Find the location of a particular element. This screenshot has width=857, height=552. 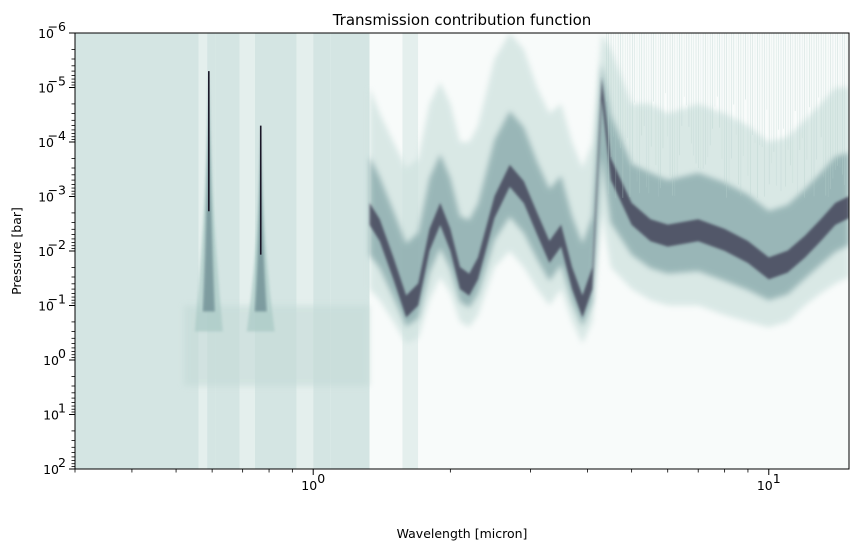

x-axis-label: Wavelength [micron] is located at coordinates (462, 533).